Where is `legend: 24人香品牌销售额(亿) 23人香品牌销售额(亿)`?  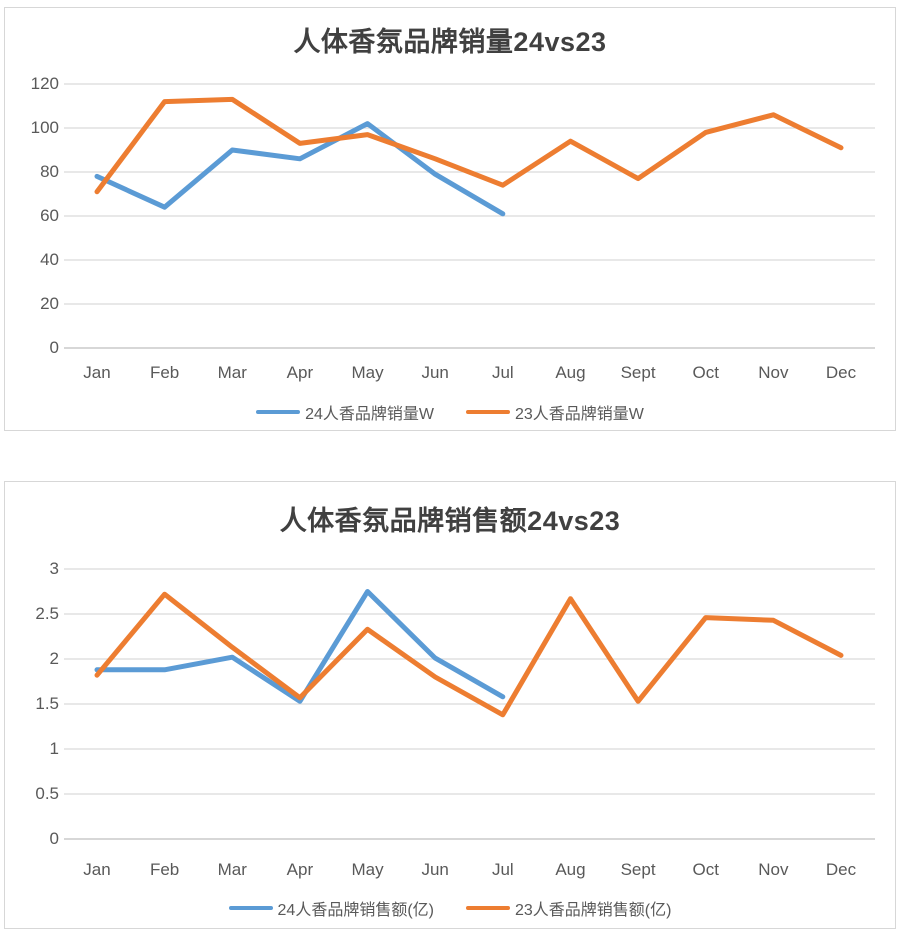 legend: 24人香品牌销售额(亿) 23人香品牌销售额(亿) is located at coordinates (450, 908).